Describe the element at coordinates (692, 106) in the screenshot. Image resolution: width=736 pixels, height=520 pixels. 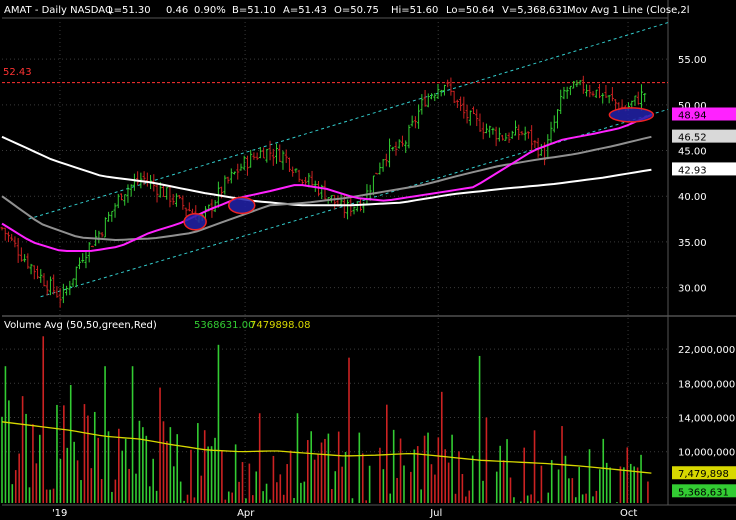
I see `y-tick-label: 50.00` at that location.